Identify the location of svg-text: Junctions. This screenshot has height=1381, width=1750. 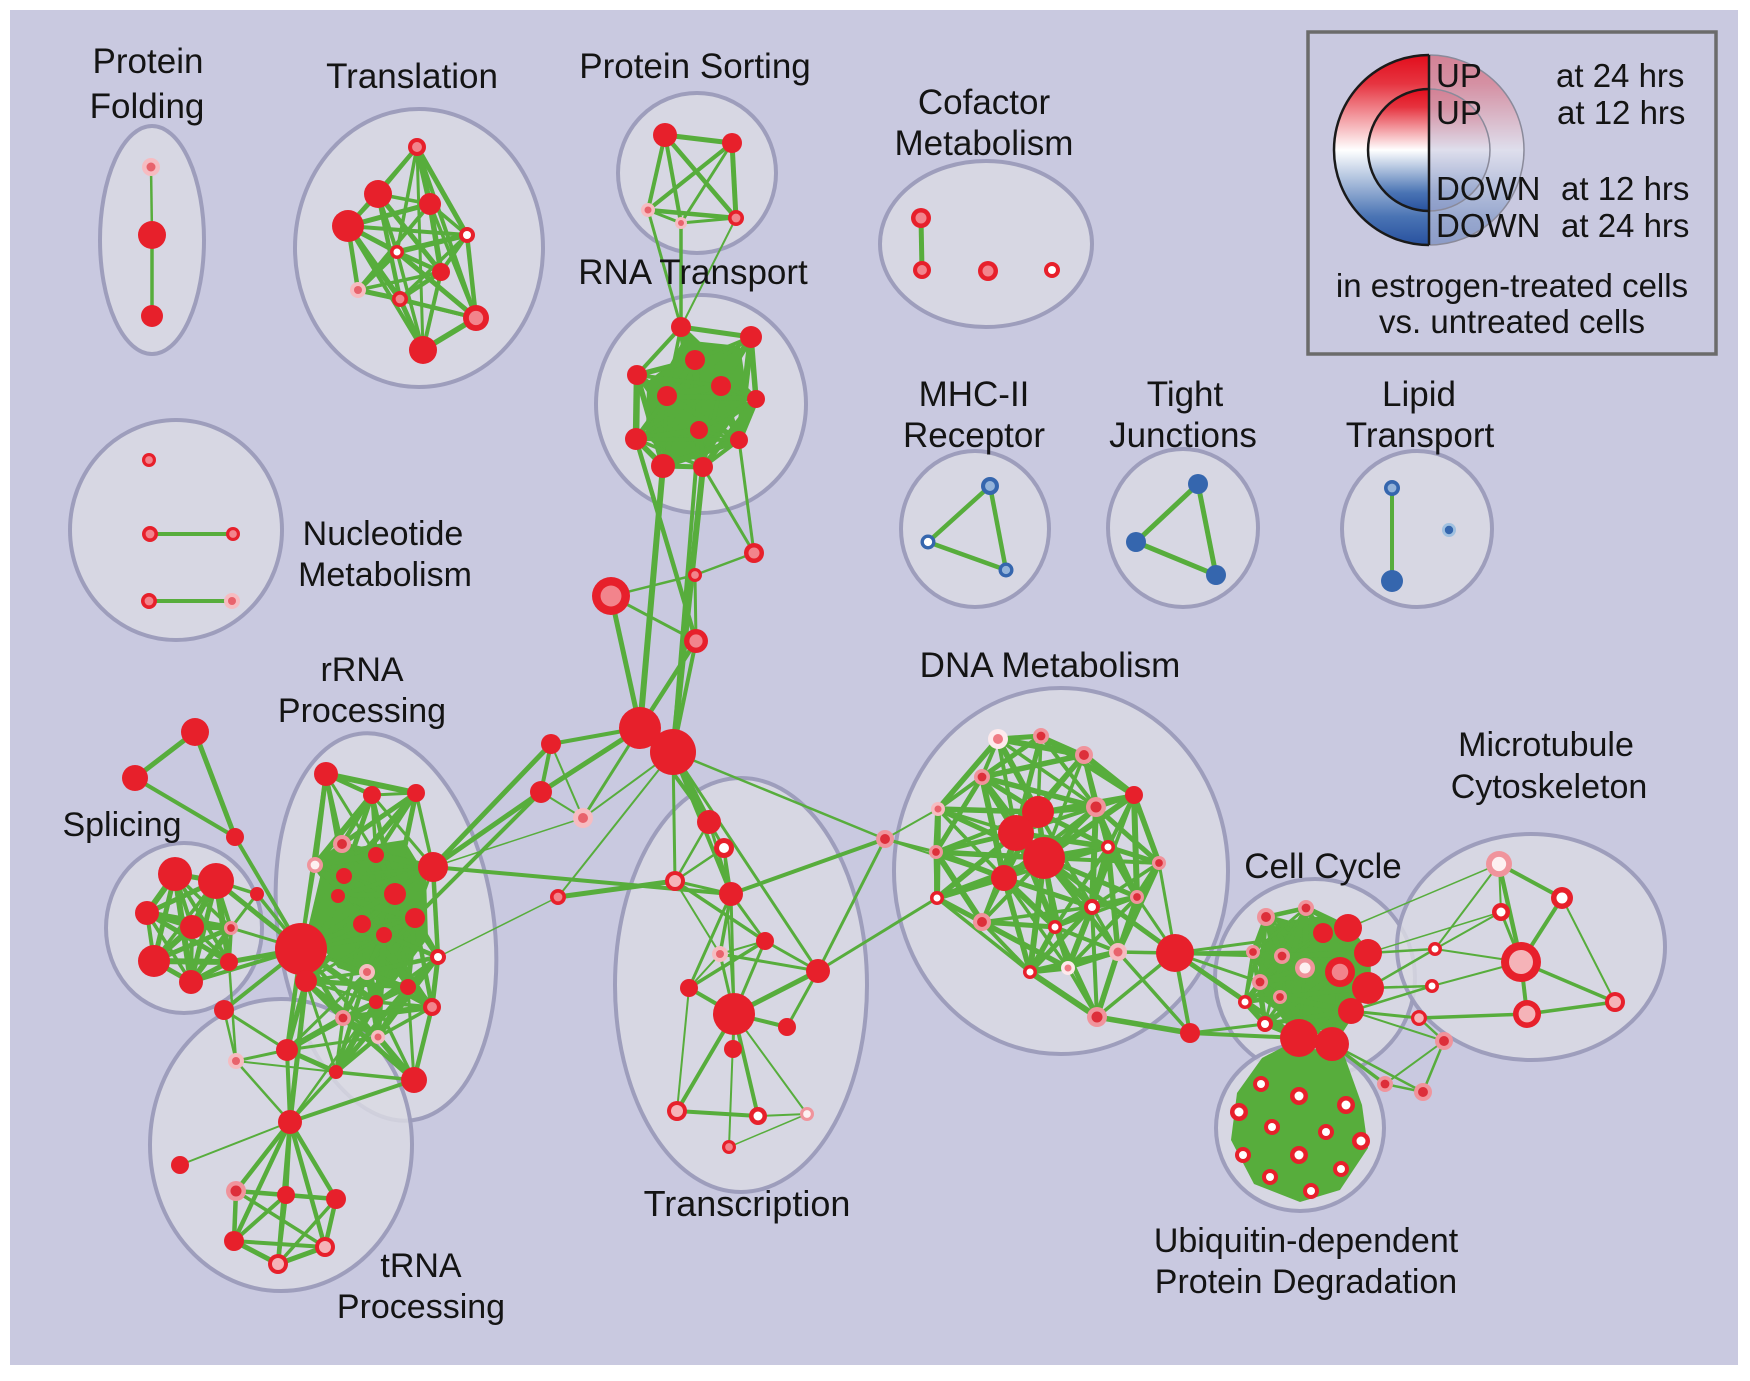
(1183, 435).